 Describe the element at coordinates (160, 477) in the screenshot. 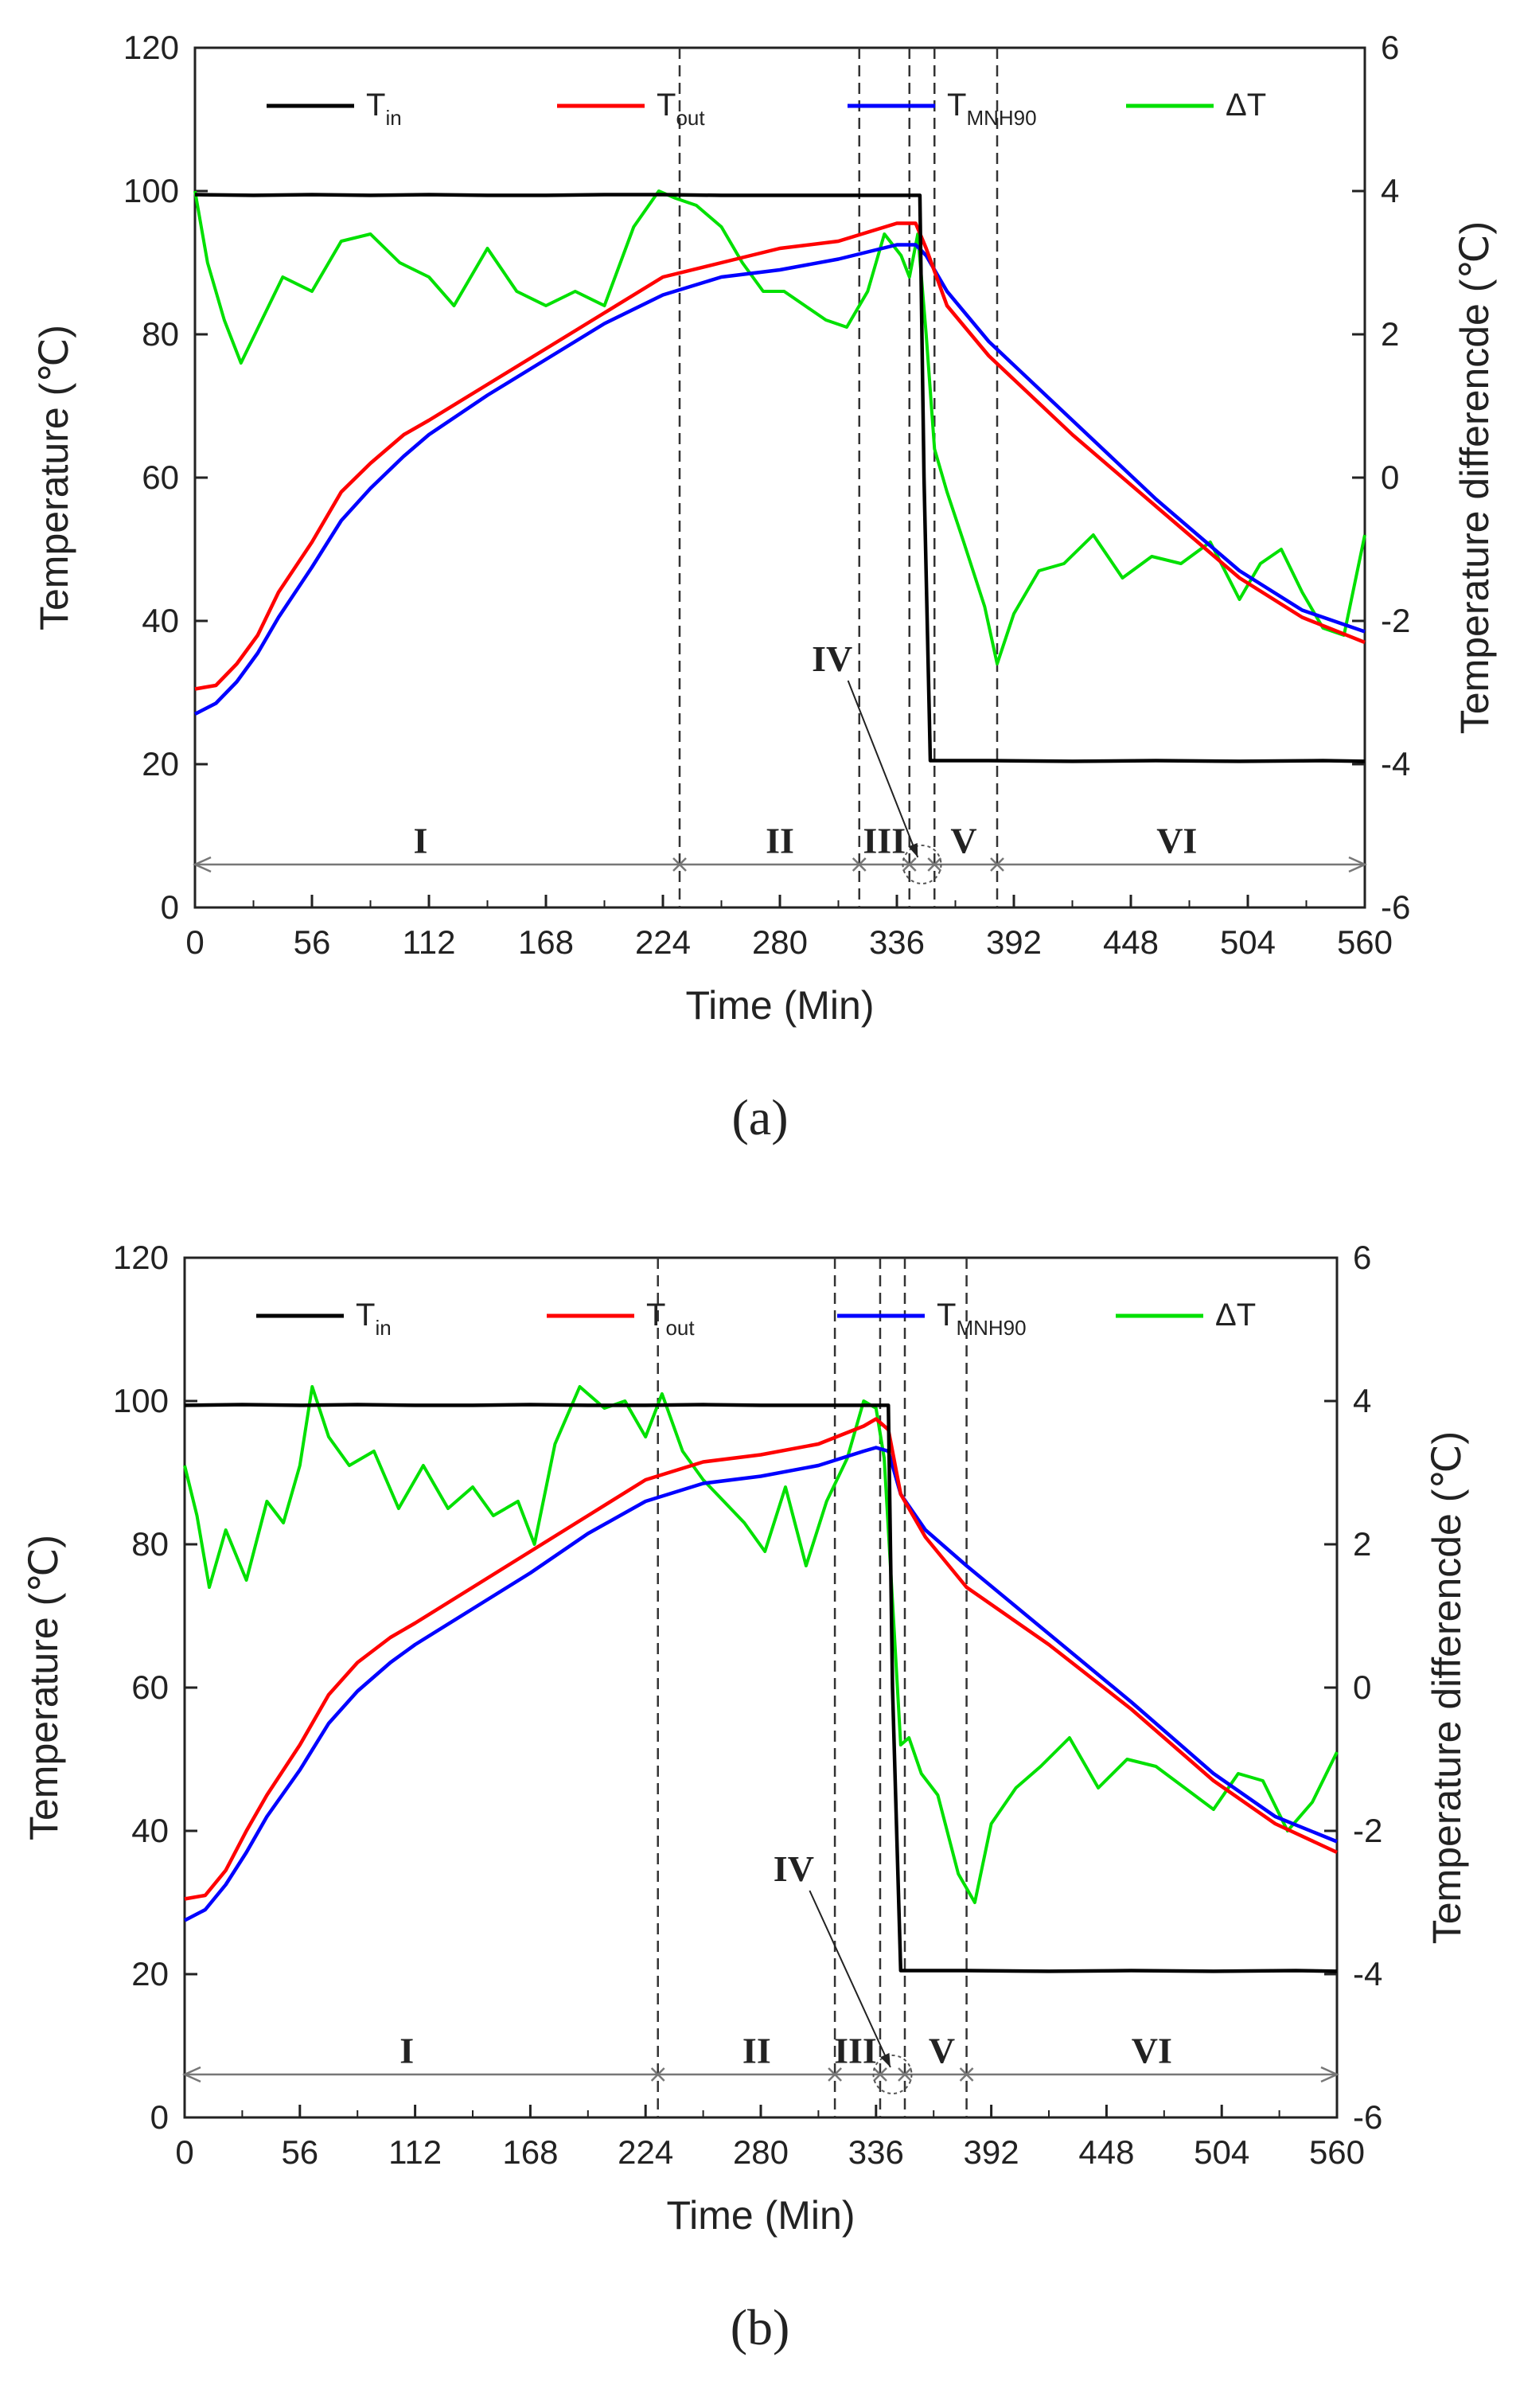

I see `y-left-tick-label: 60` at that location.